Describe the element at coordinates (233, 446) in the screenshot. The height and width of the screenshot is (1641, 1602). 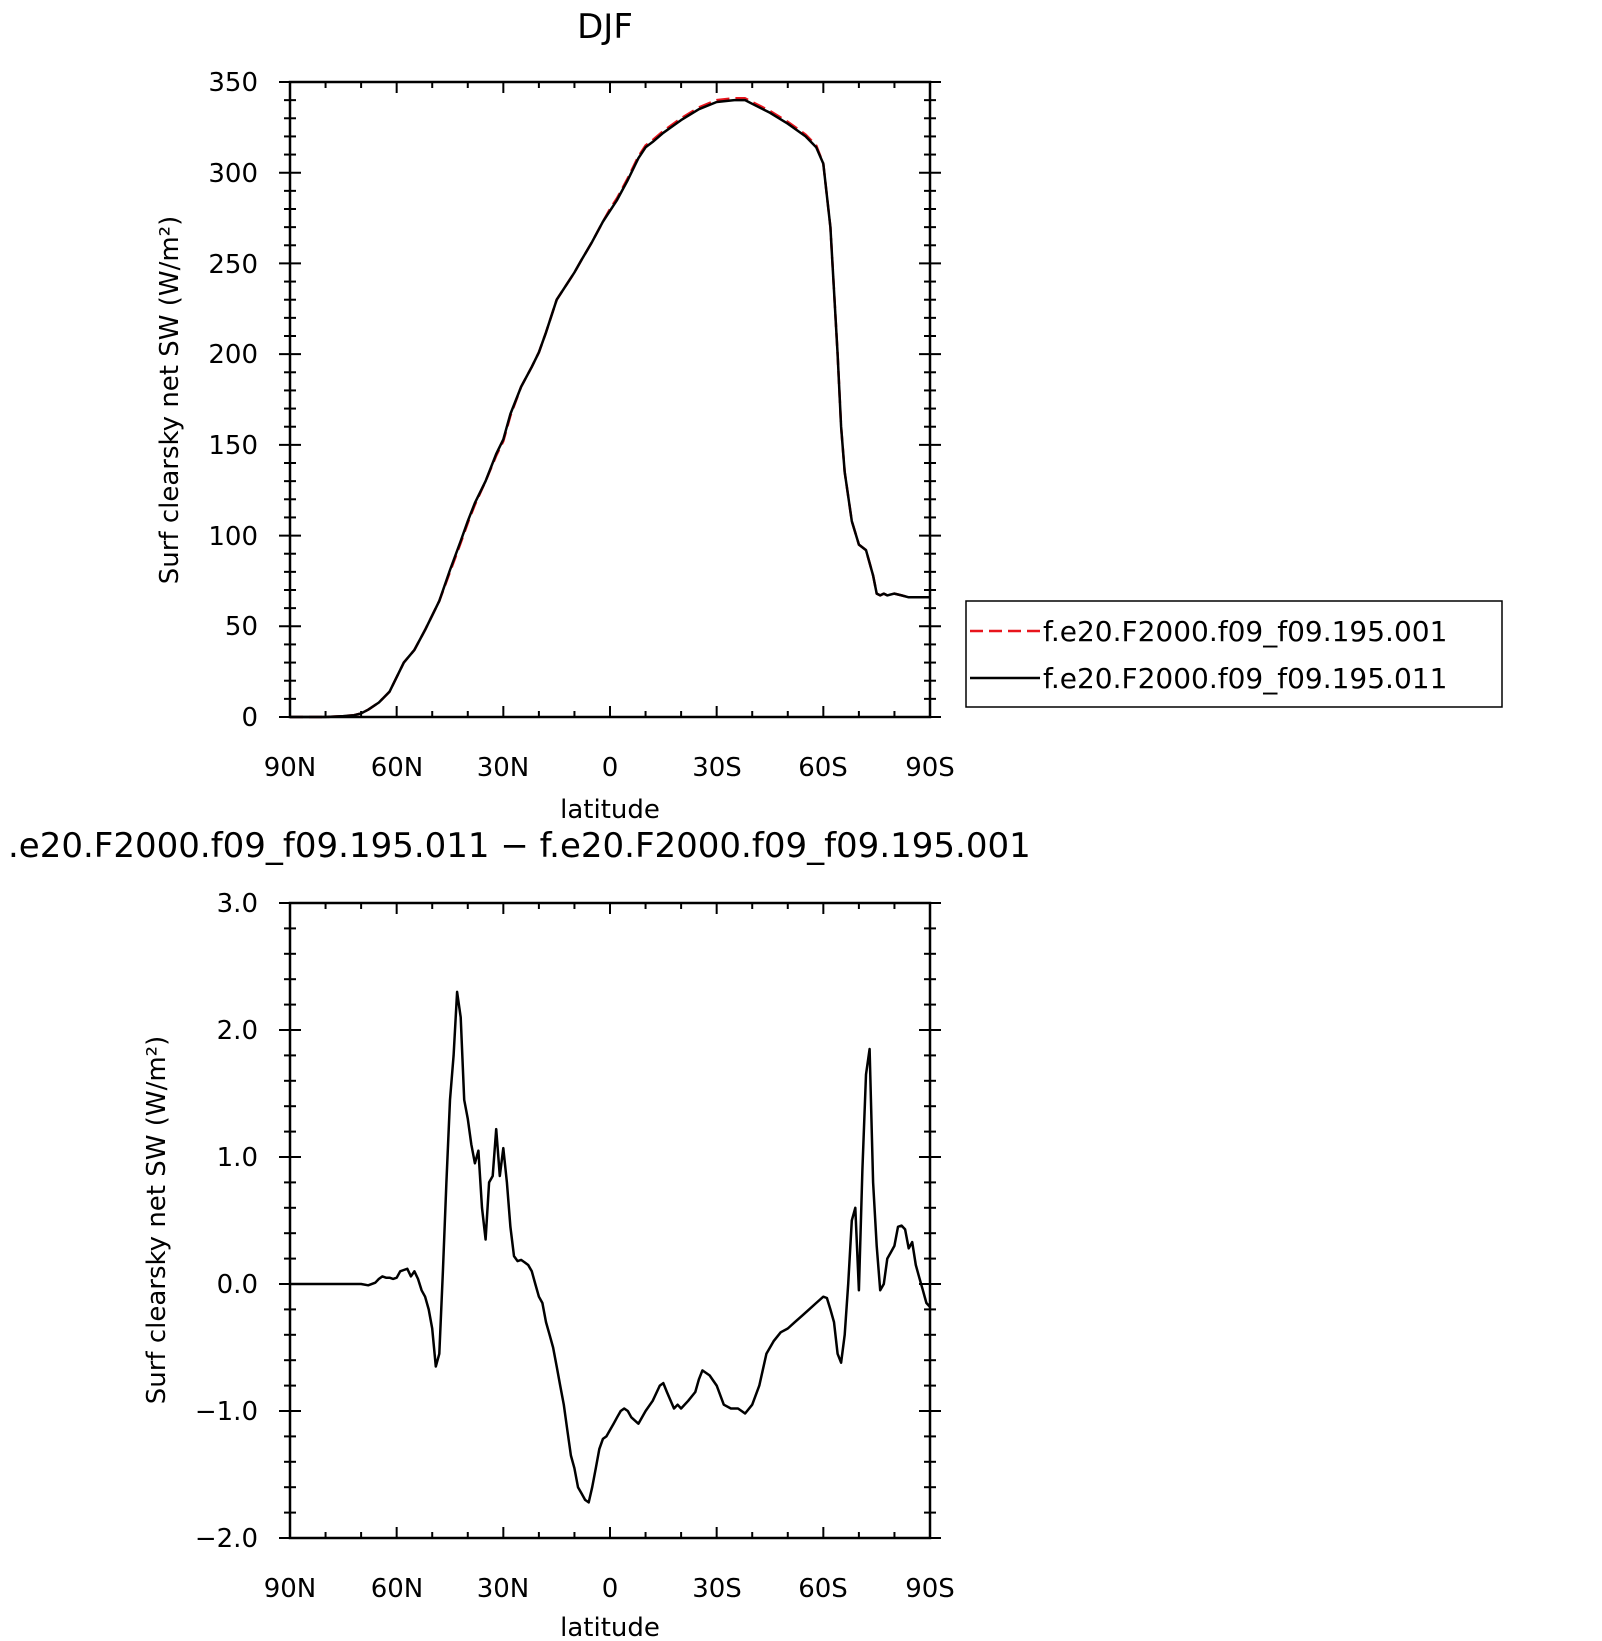
I see `top-y-tick-label: 150` at that location.